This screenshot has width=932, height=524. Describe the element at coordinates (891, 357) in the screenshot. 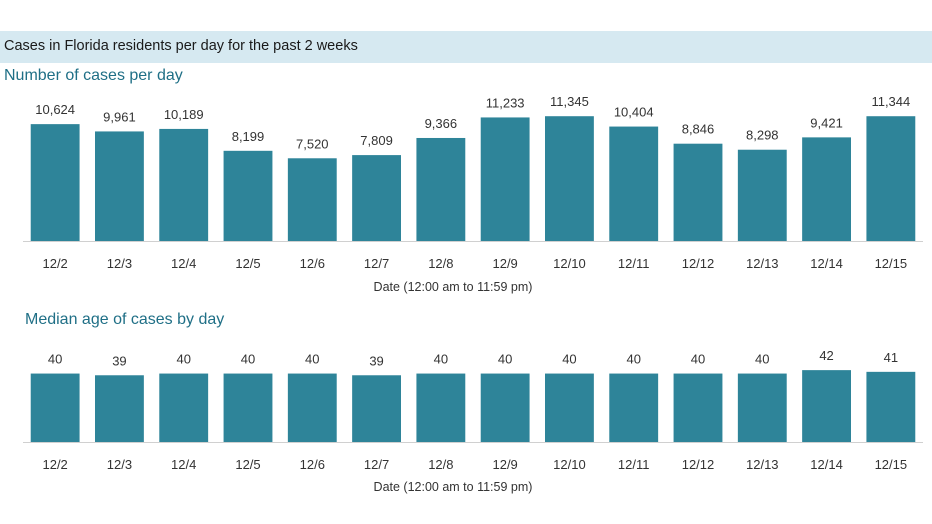

I see `data-label: 41` at that location.